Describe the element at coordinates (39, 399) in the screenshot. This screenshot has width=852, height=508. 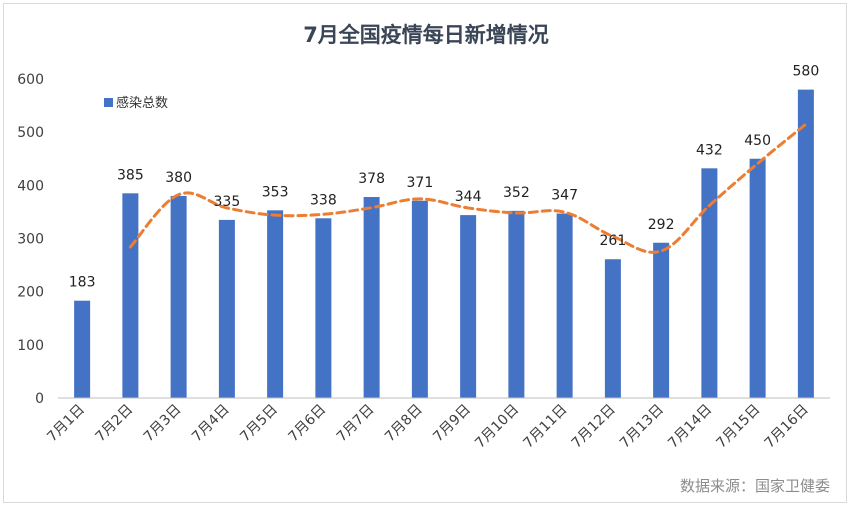
I see `y-tick-label: 0` at that location.